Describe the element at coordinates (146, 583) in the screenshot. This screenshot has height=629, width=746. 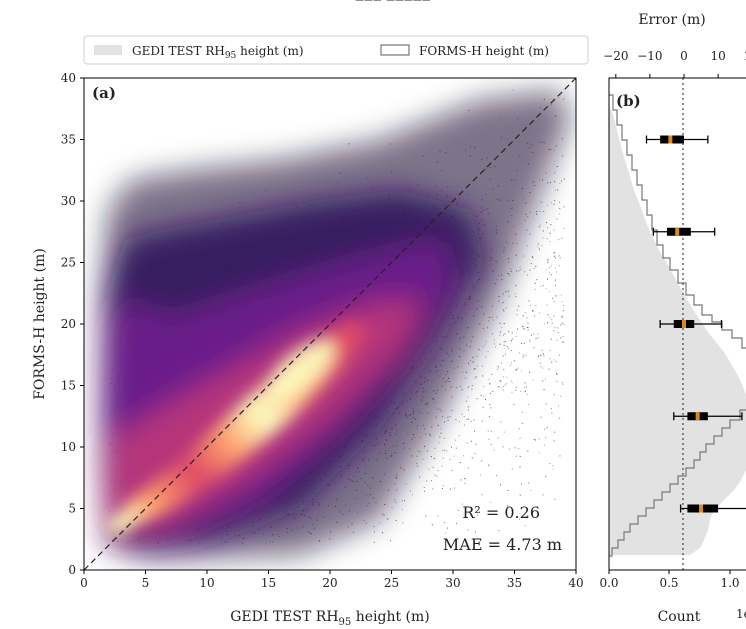
I see `x-tick-label: 5` at that location.